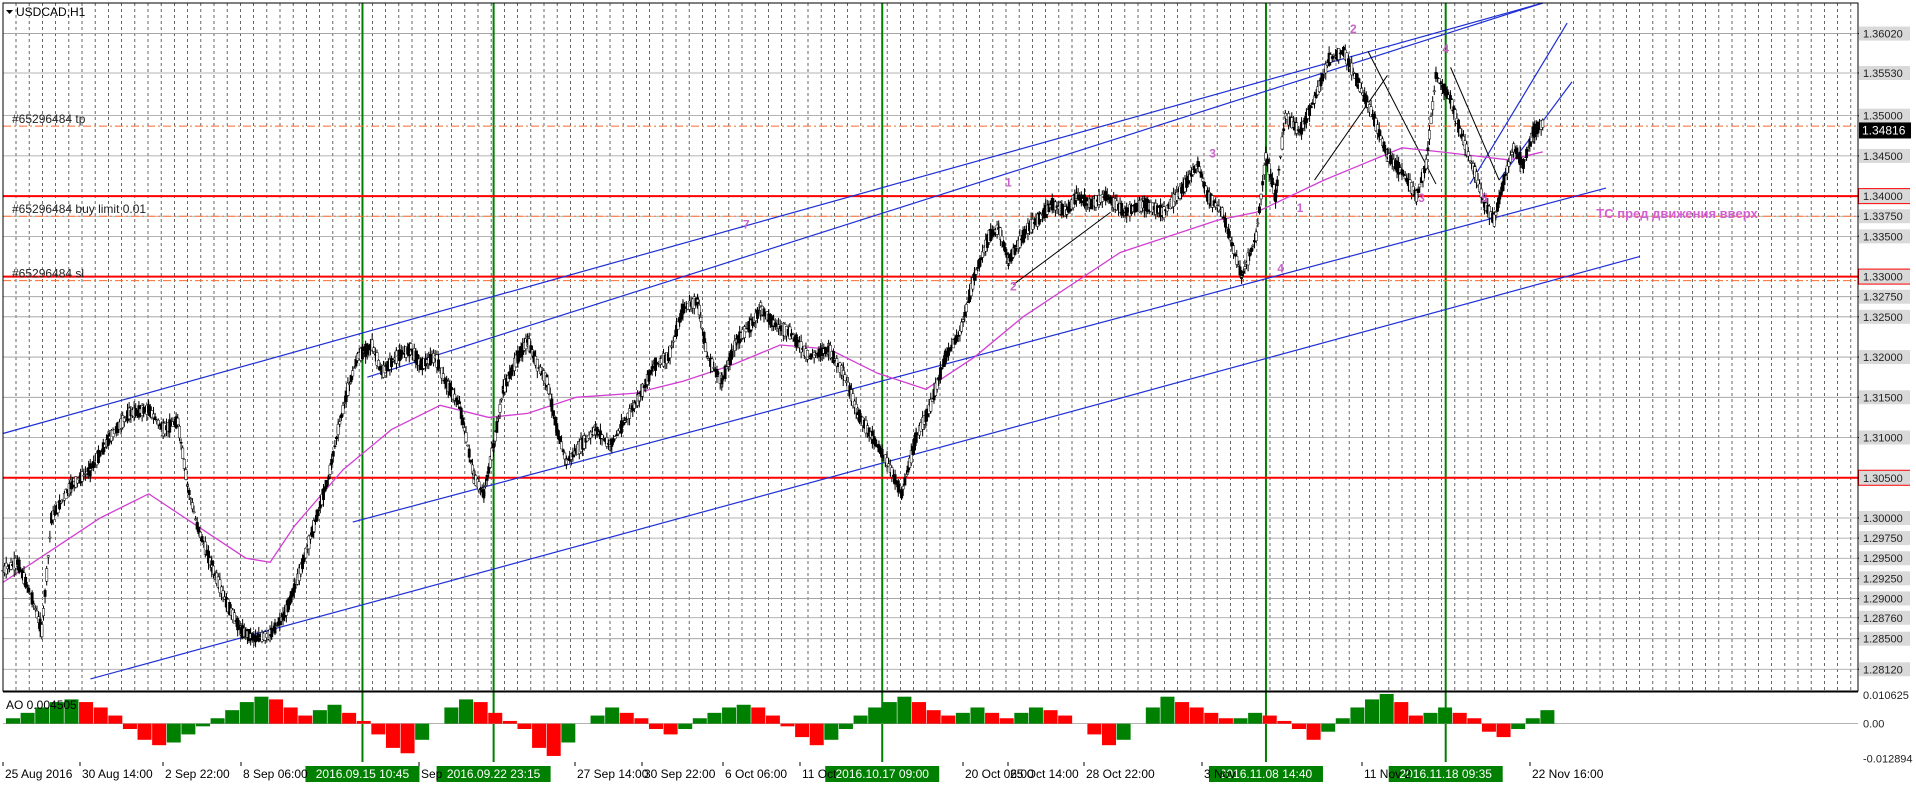 The height and width of the screenshot is (788, 1916). I want to click on price-axis-label: 1.33500, so click(1883, 237).